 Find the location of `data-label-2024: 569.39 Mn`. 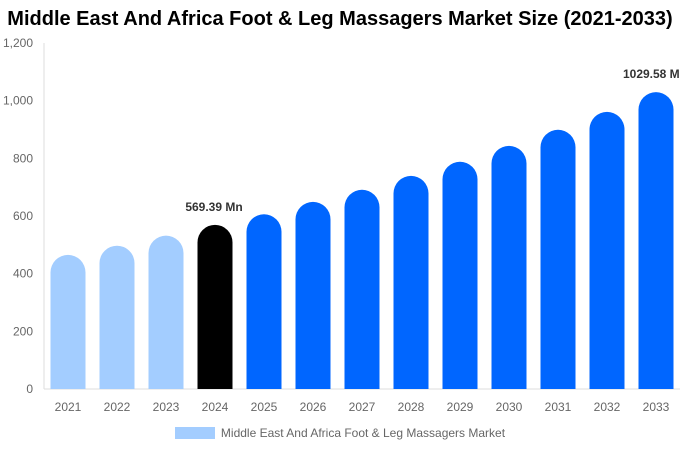

data-label-2024: 569.39 Mn is located at coordinates (213, 207).